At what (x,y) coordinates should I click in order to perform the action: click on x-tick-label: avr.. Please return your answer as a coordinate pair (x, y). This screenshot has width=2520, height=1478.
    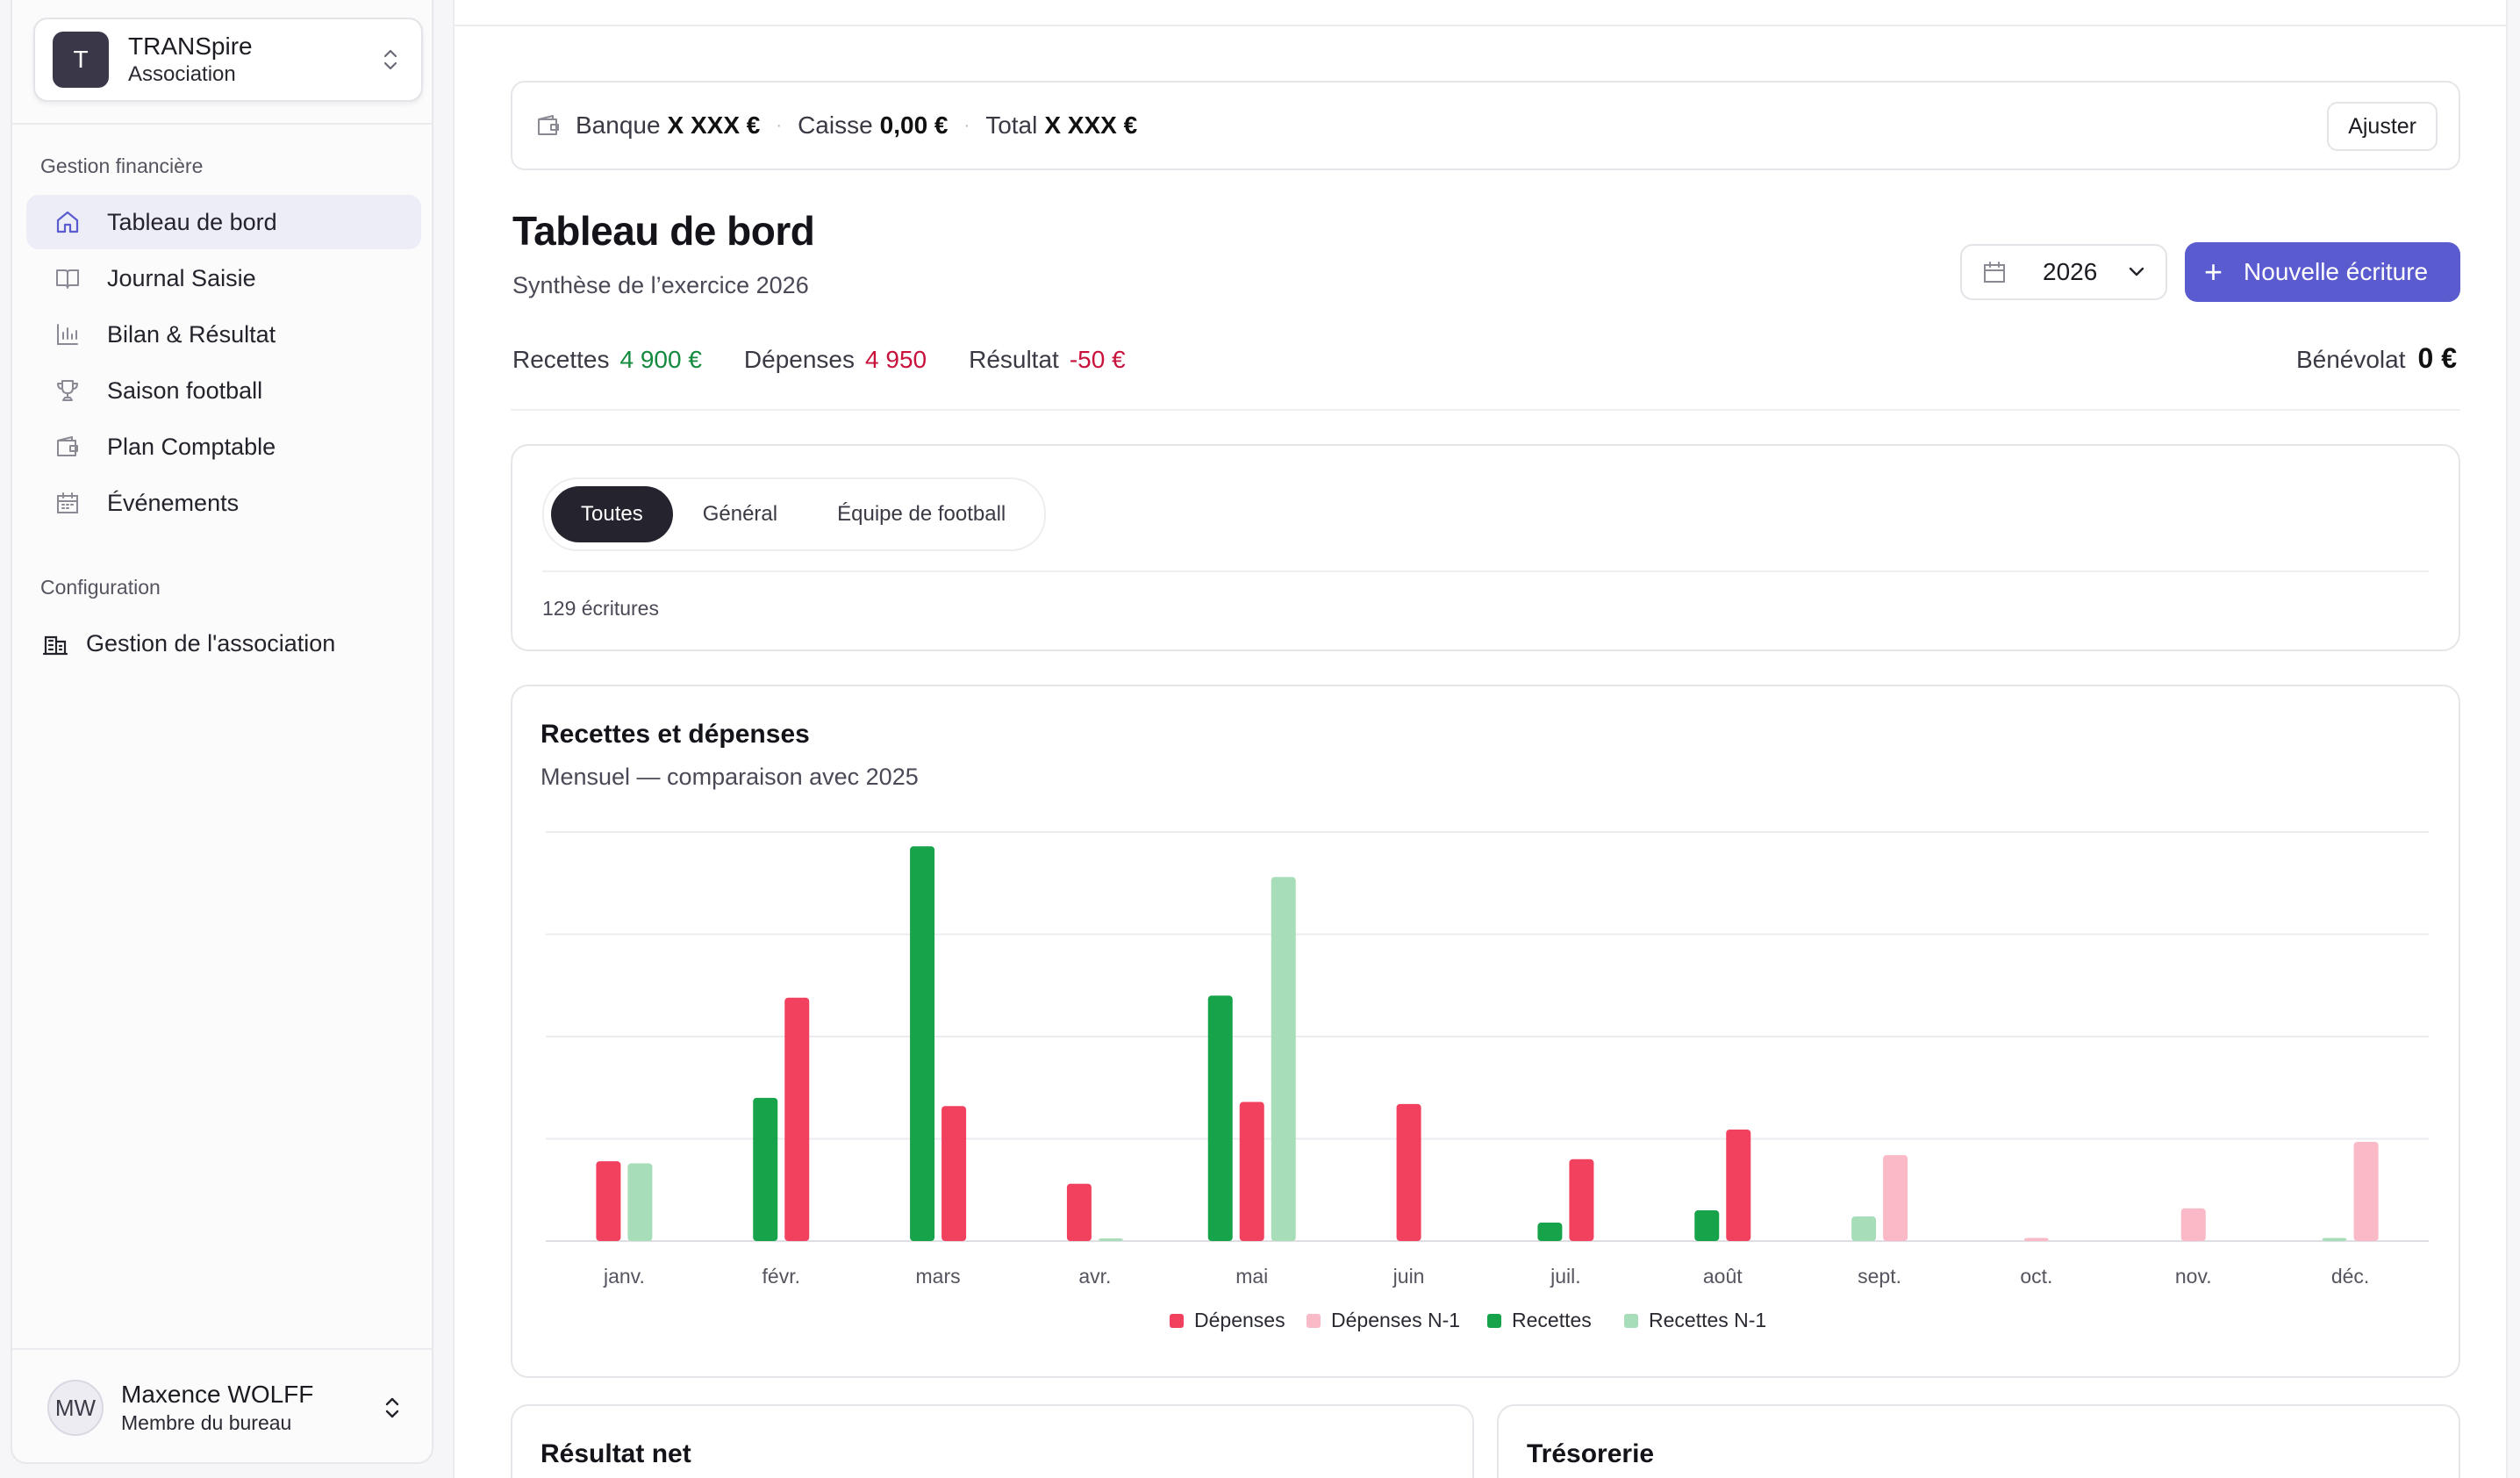
    Looking at the image, I should click on (1094, 1276).